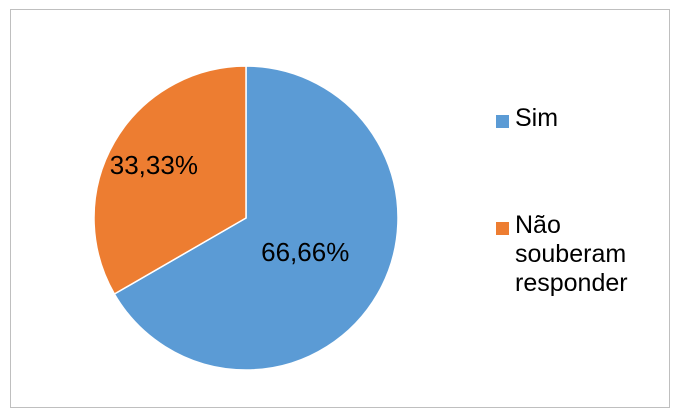 This screenshot has height=418, width=680. What do you see at coordinates (502, 121) in the screenshot?
I see `legend-swatch-sim` at bounding box center [502, 121].